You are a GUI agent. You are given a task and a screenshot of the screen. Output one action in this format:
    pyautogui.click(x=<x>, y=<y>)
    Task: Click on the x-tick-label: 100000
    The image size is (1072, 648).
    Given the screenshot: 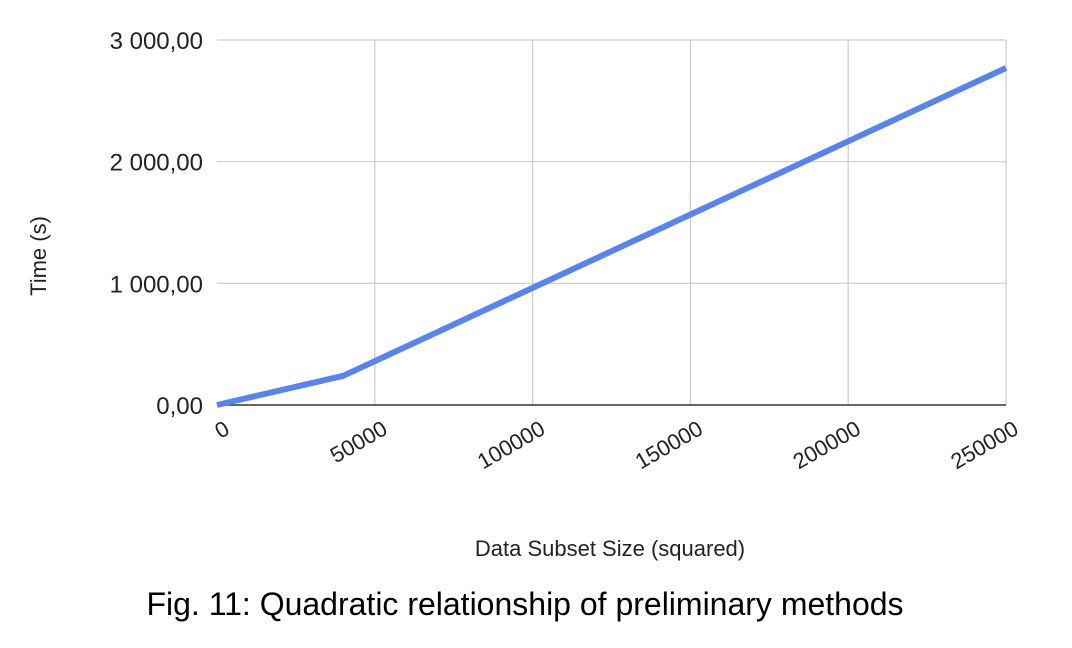 What is the action you would take?
    pyautogui.click(x=511, y=445)
    